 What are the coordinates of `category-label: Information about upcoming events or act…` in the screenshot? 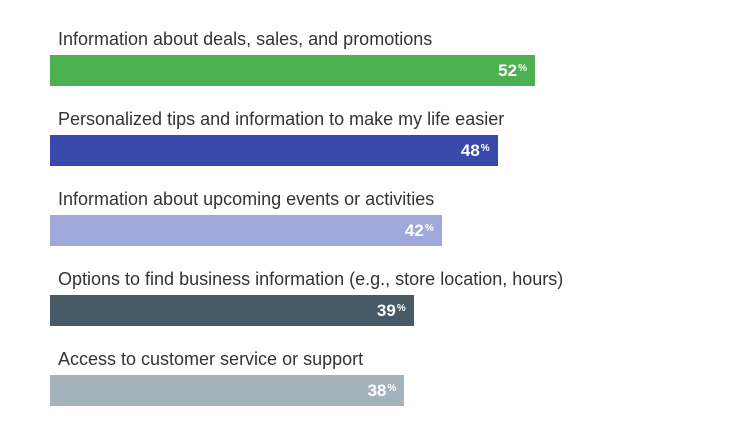 It's located at (246, 199).